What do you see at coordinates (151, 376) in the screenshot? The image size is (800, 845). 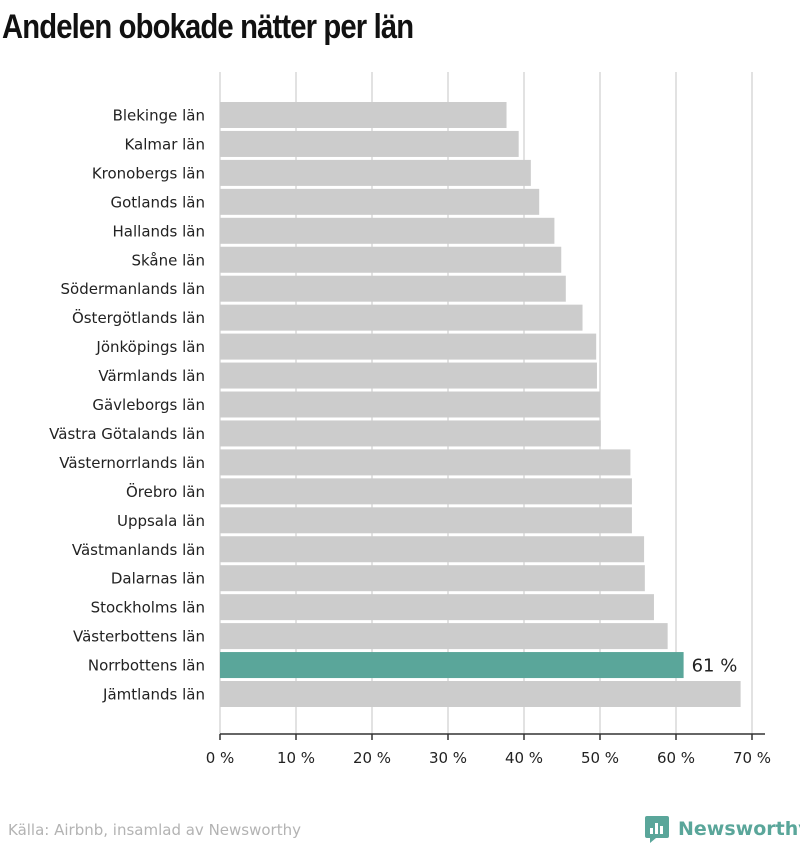 I see `category-label: Värmlands län` at bounding box center [151, 376].